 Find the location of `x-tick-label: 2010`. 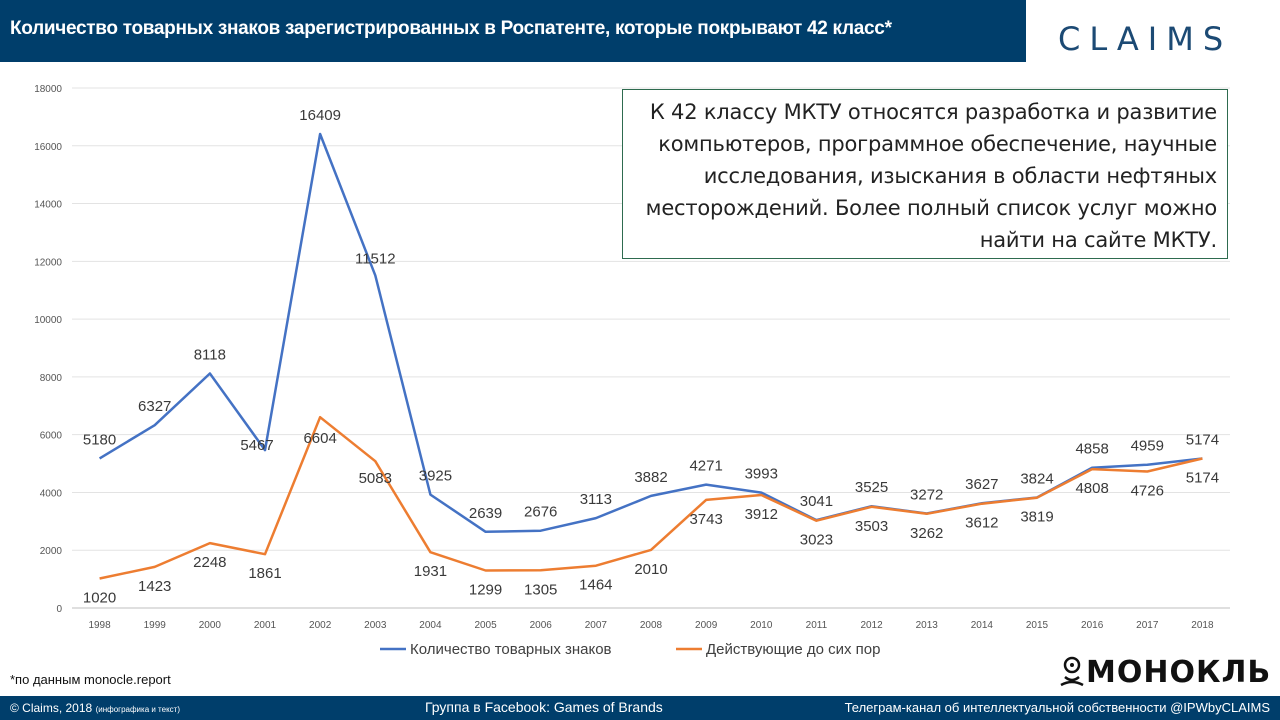

x-tick-label: 2010 is located at coordinates (761, 625).